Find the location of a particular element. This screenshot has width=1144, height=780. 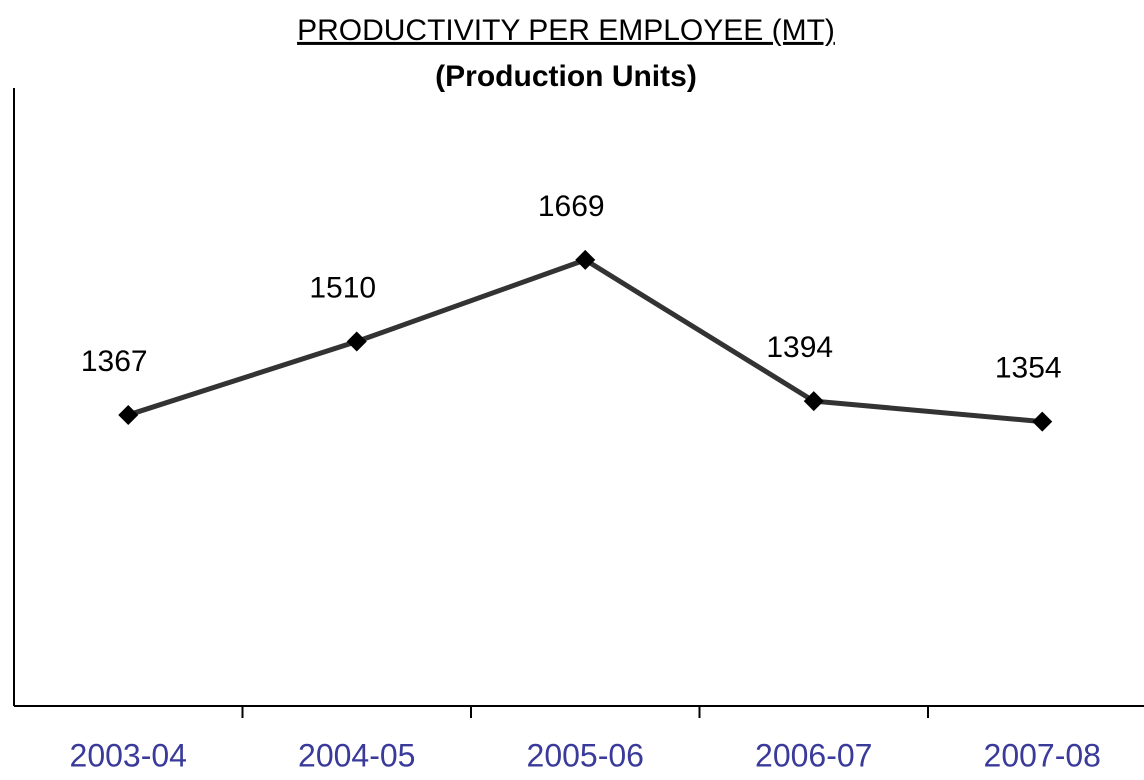

data-label: 1669 is located at coordinates (571, 206).